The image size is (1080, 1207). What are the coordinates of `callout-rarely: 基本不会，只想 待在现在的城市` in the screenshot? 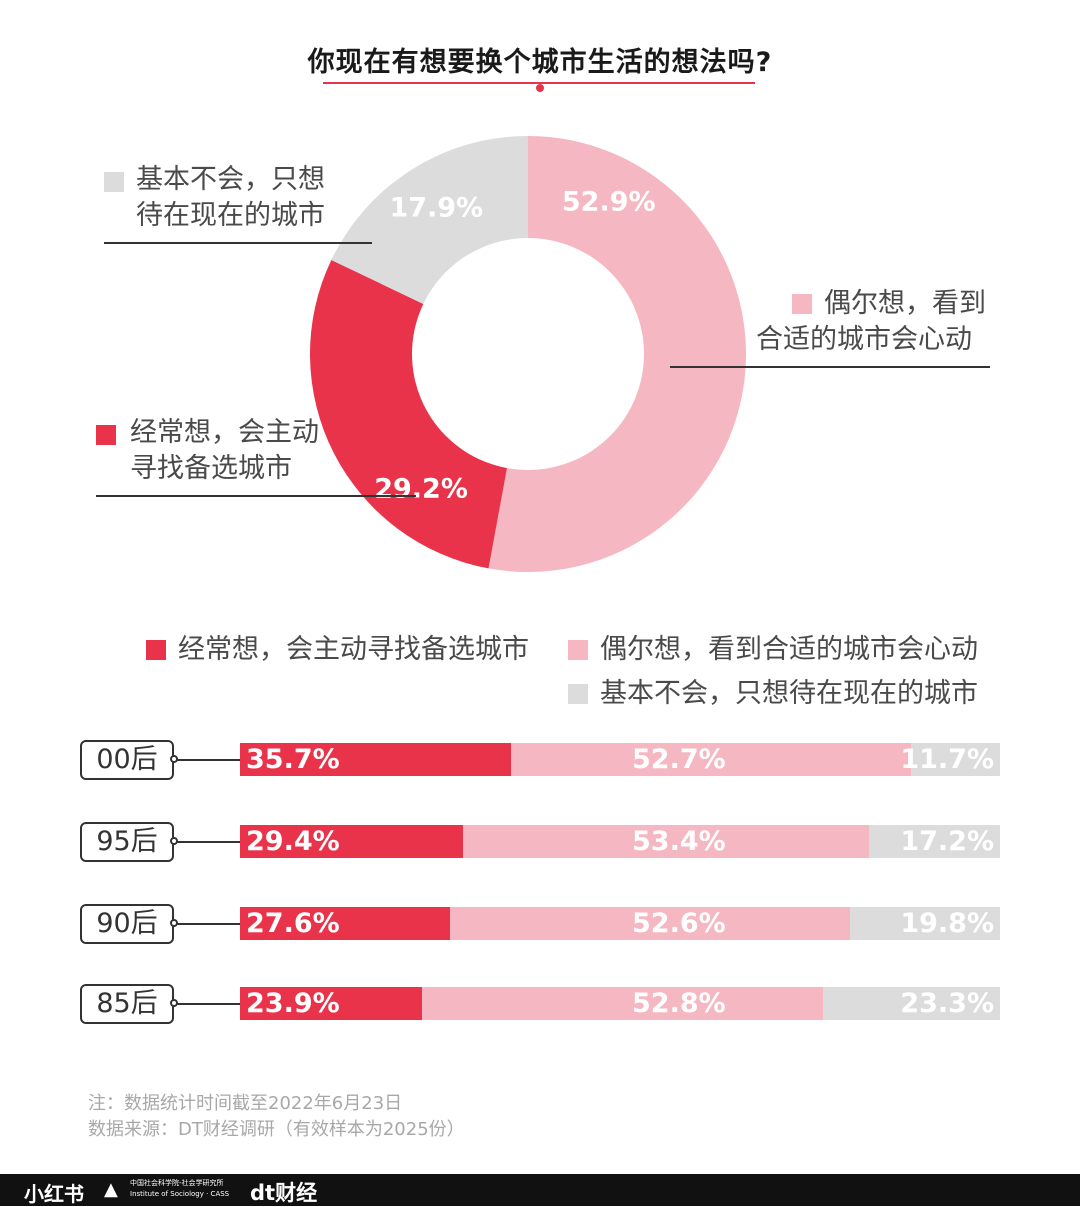 It's located at (254, 203).